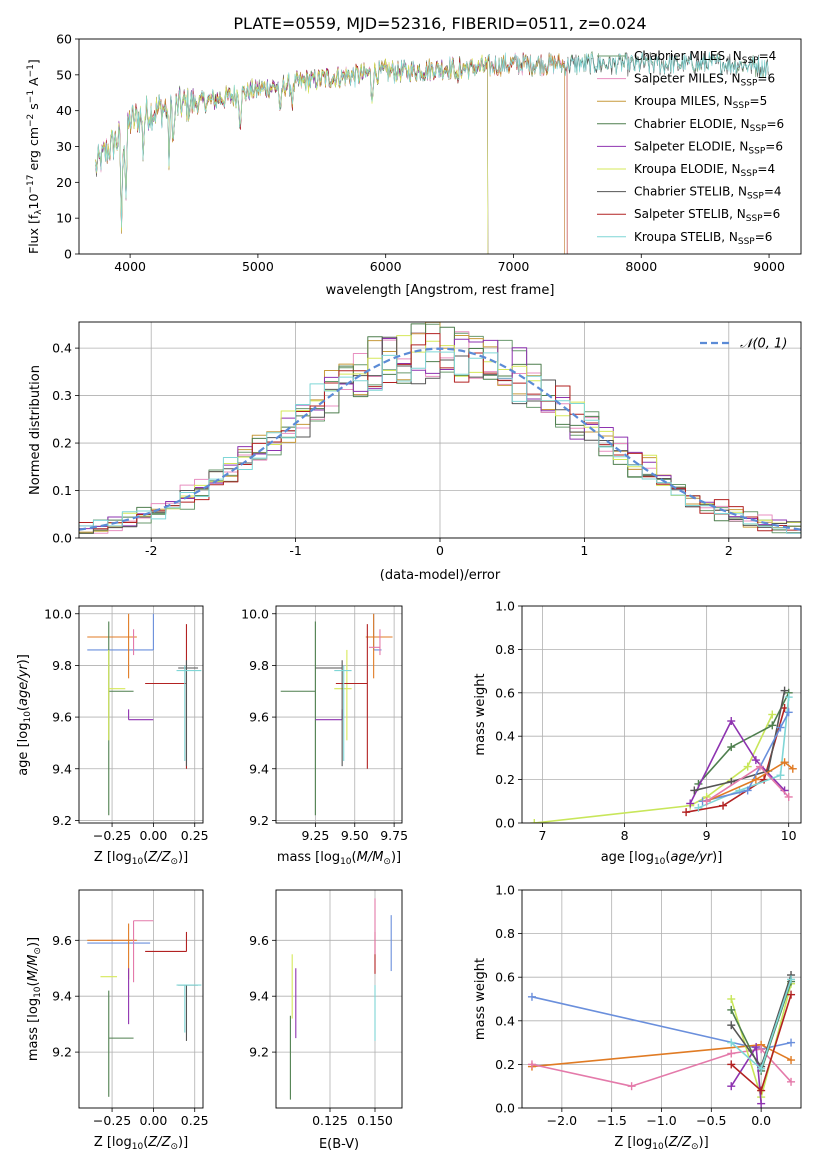 The width and height of the screenshot is (819, 1170). What do you see at coordinates (543, 835) in the screenshot?
I see `x-tick-label: 7` at bounding box center [543, 835].